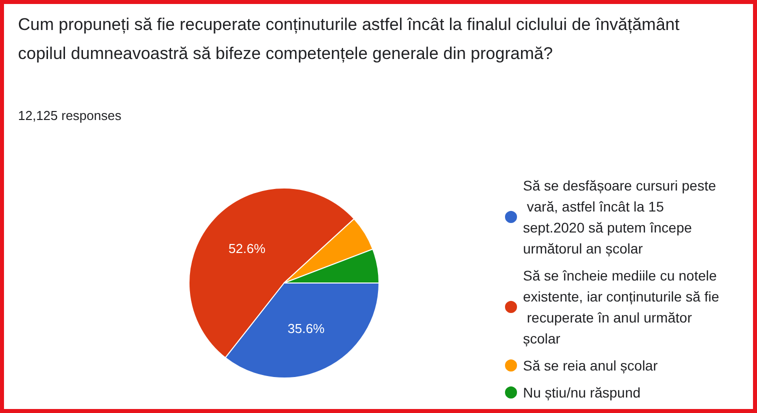 This screenshot has width=757, height=413. What do you see at coordinates (349, 39) in the screenshot?
I see `chart-title: Cum propuneți să fie recuperate conținuturile astfel încât la finalul ciclului de învățământ copilul dumneavoastră să bifeze competențele generale din programă?` at bounding box center [349, 39].